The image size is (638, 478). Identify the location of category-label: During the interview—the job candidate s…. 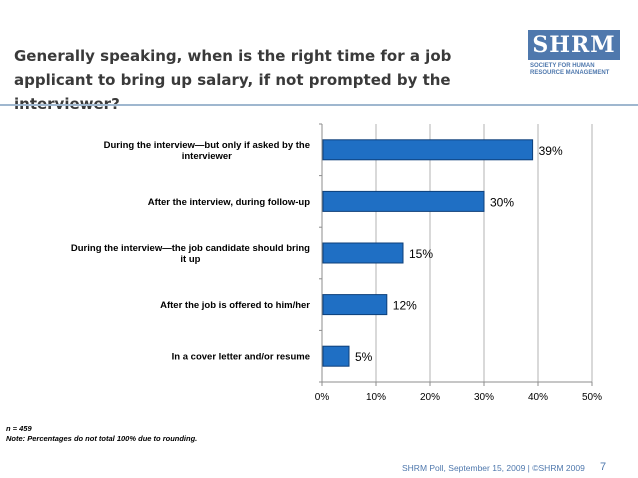
(190, 248).